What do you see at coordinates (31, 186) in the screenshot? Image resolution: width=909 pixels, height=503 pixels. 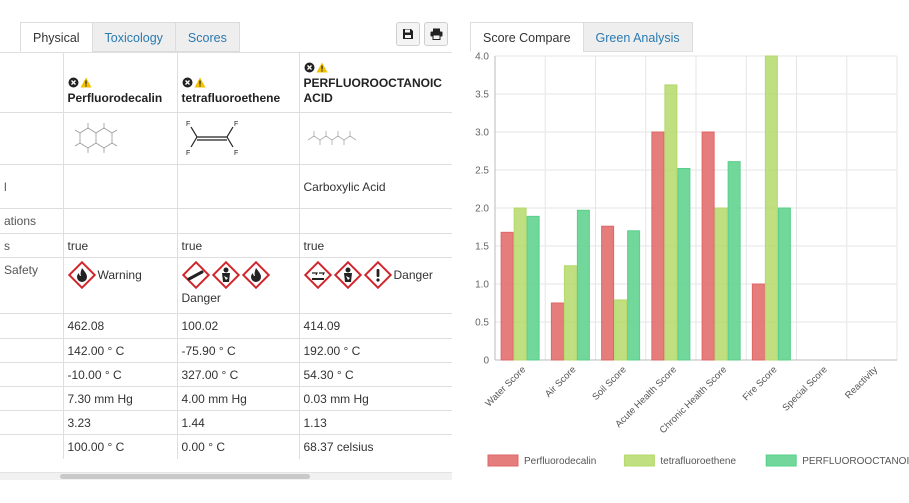 I see `row-label: l` at bounding box center [31, 186].